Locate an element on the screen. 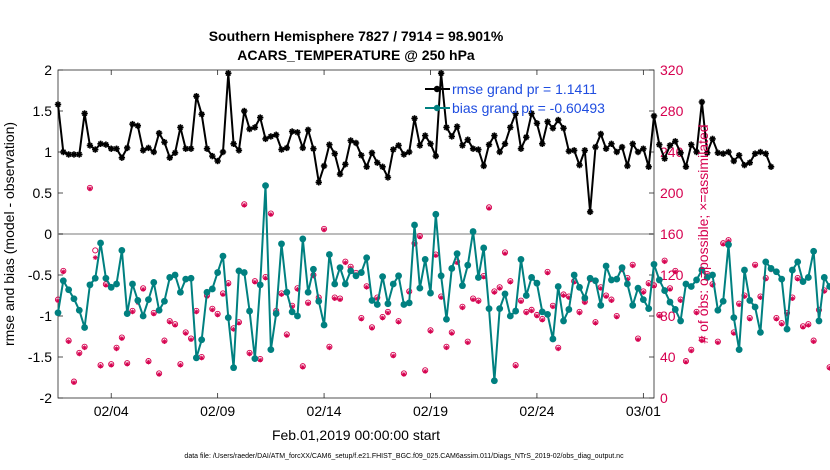  x-tick-label: 02/24 is located at coordinates (536, 411).